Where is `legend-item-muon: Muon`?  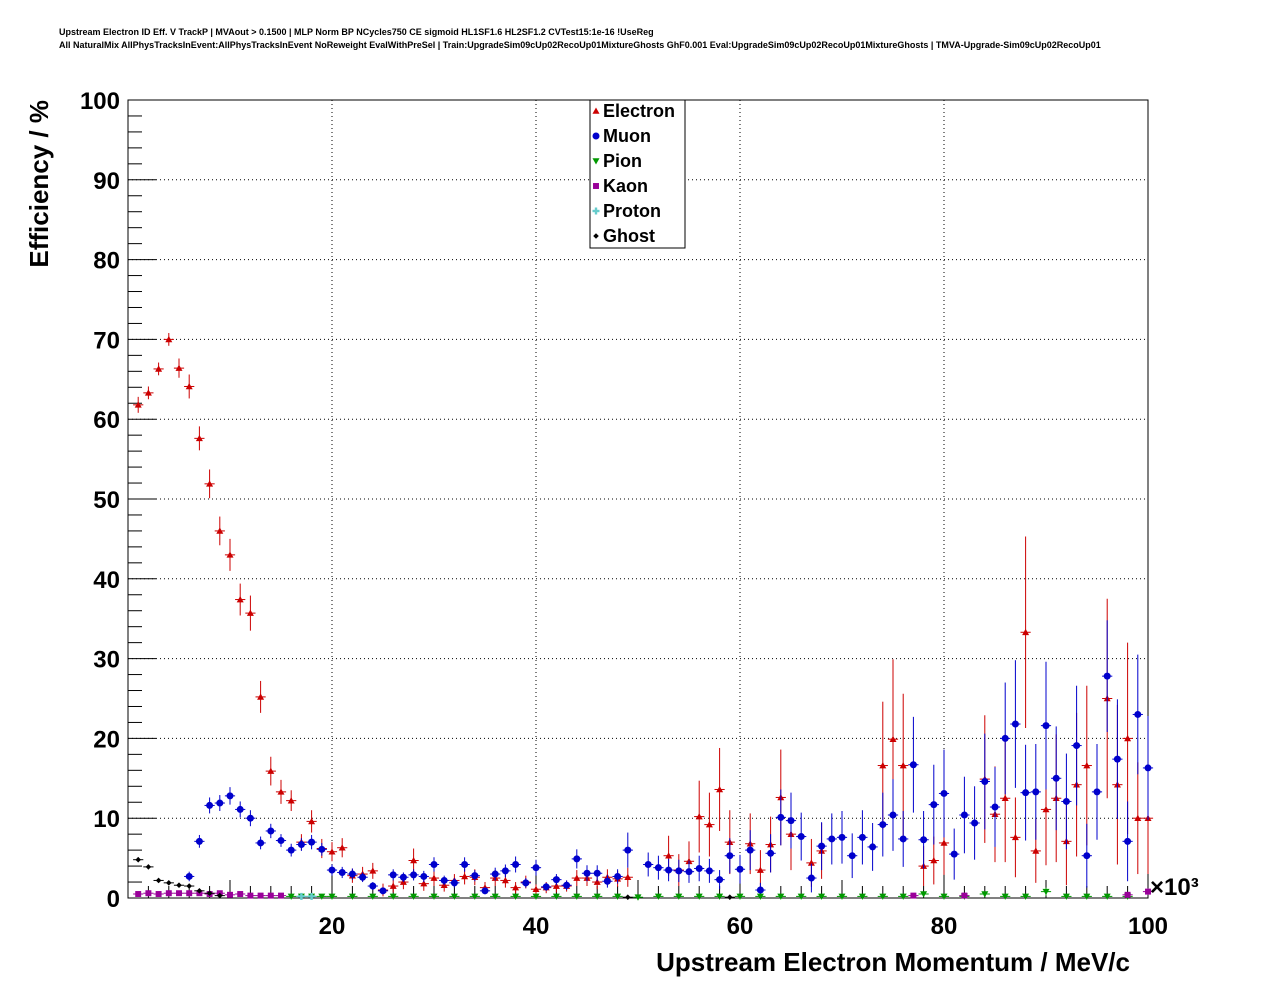
legend-item-muon: Muon is located at coordinates (621, 136).